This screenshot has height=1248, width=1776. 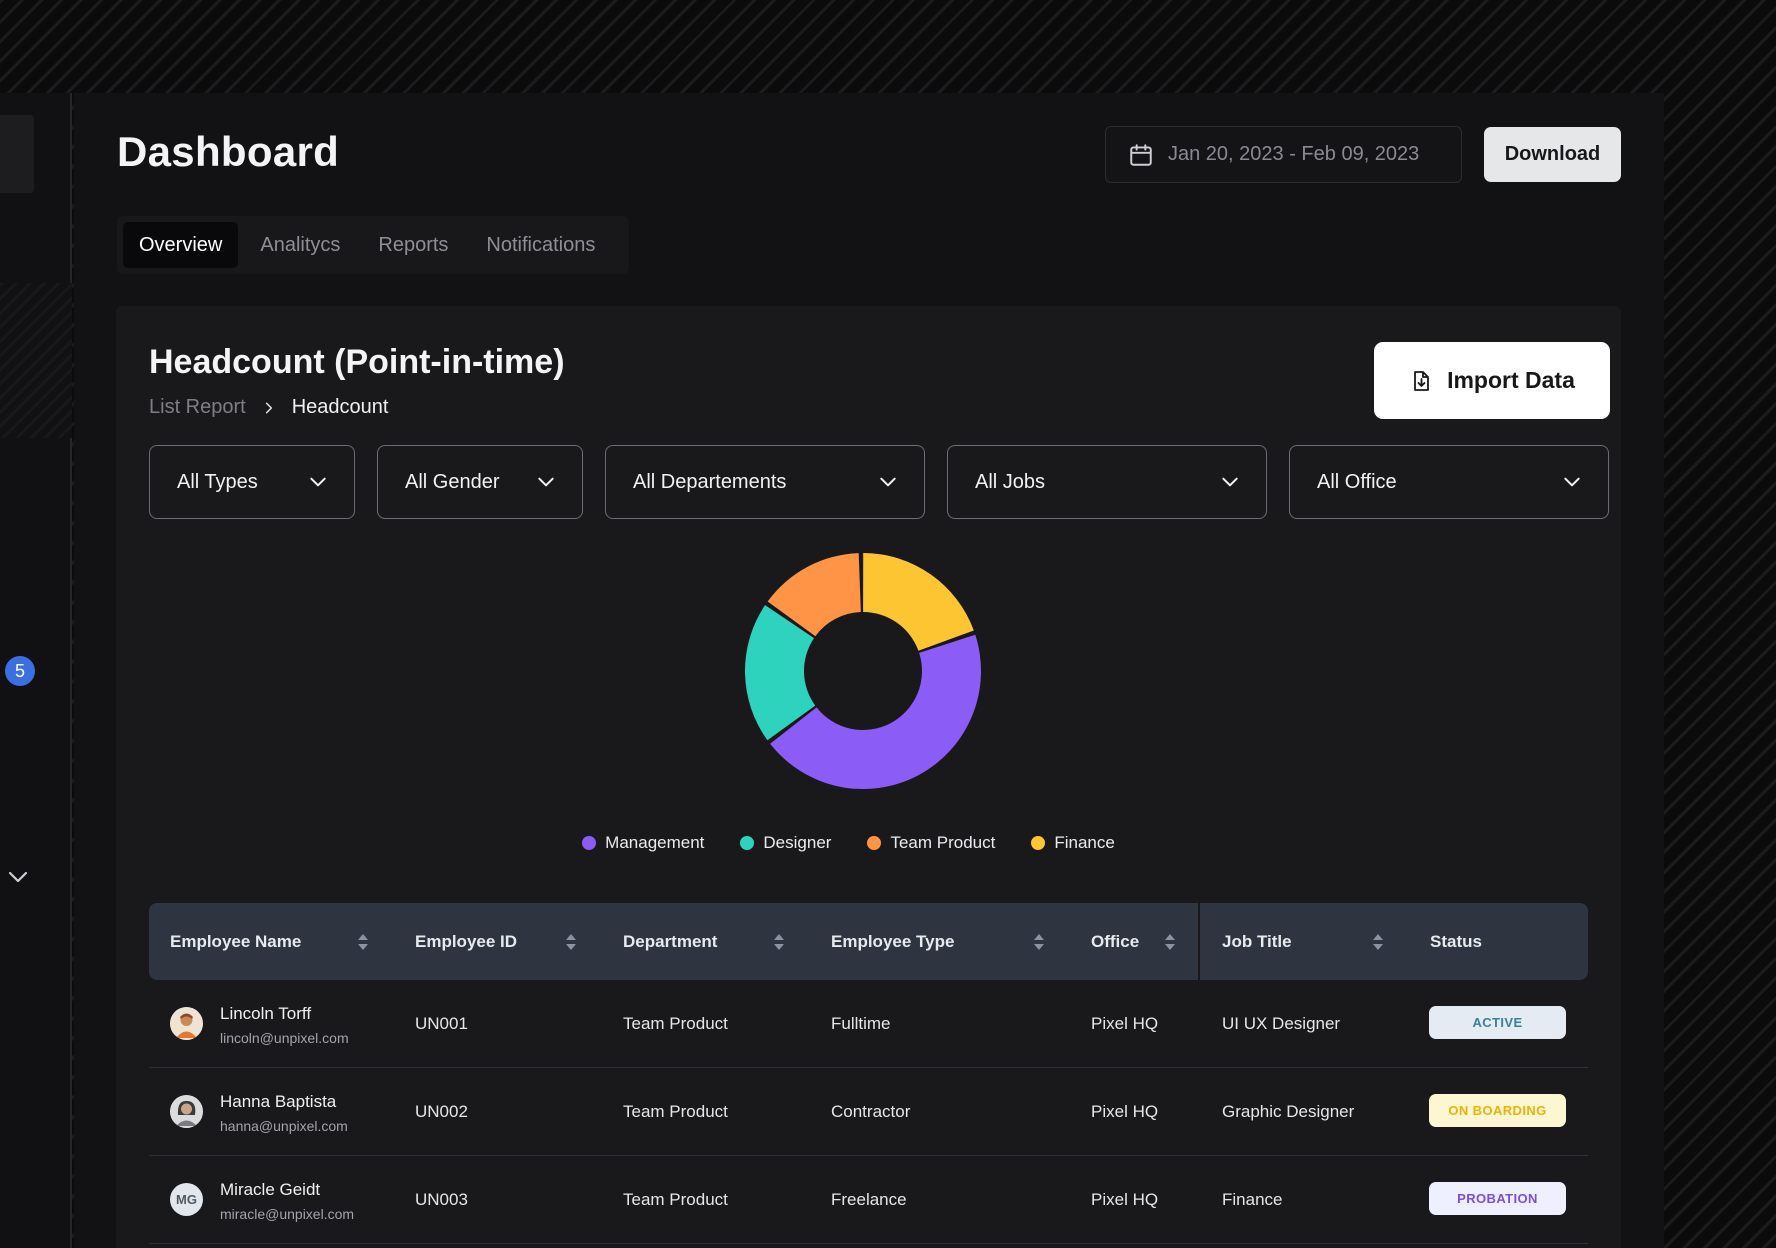 What do you see at coordinates (266, 1013) in the screenshot?
I see `employee-name: Lincoln Torff` at bounding box center [266, 1013].